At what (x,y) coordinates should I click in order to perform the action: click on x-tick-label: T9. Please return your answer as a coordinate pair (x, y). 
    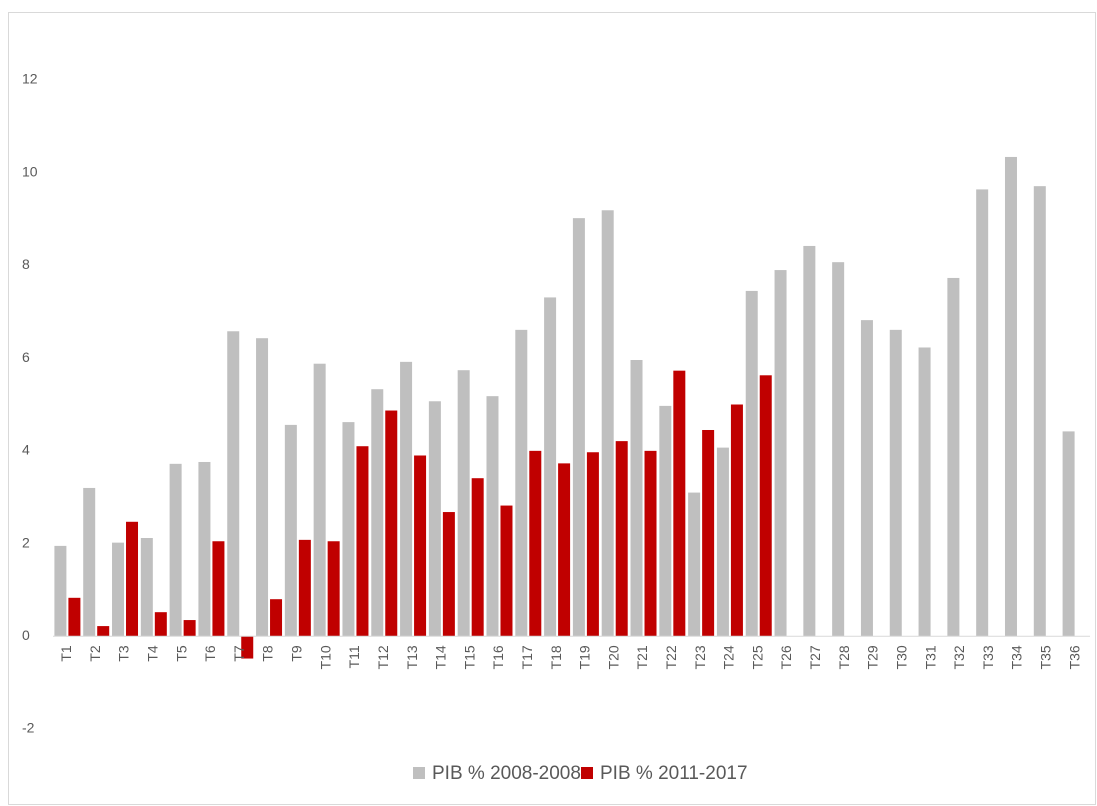
    Looking at the image, I should click on (297, 653).